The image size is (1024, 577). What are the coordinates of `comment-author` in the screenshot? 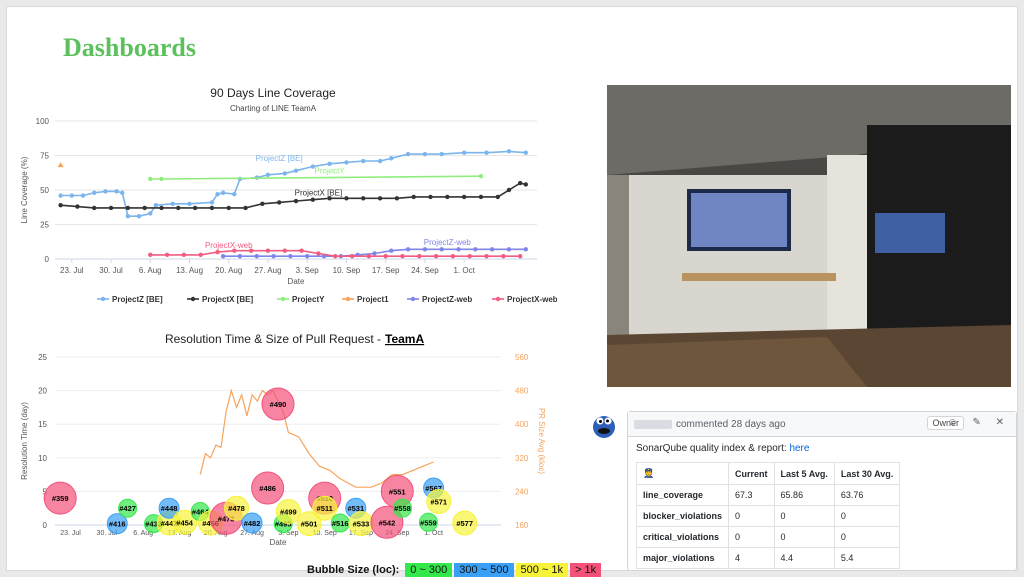 It's located at (653, 424).